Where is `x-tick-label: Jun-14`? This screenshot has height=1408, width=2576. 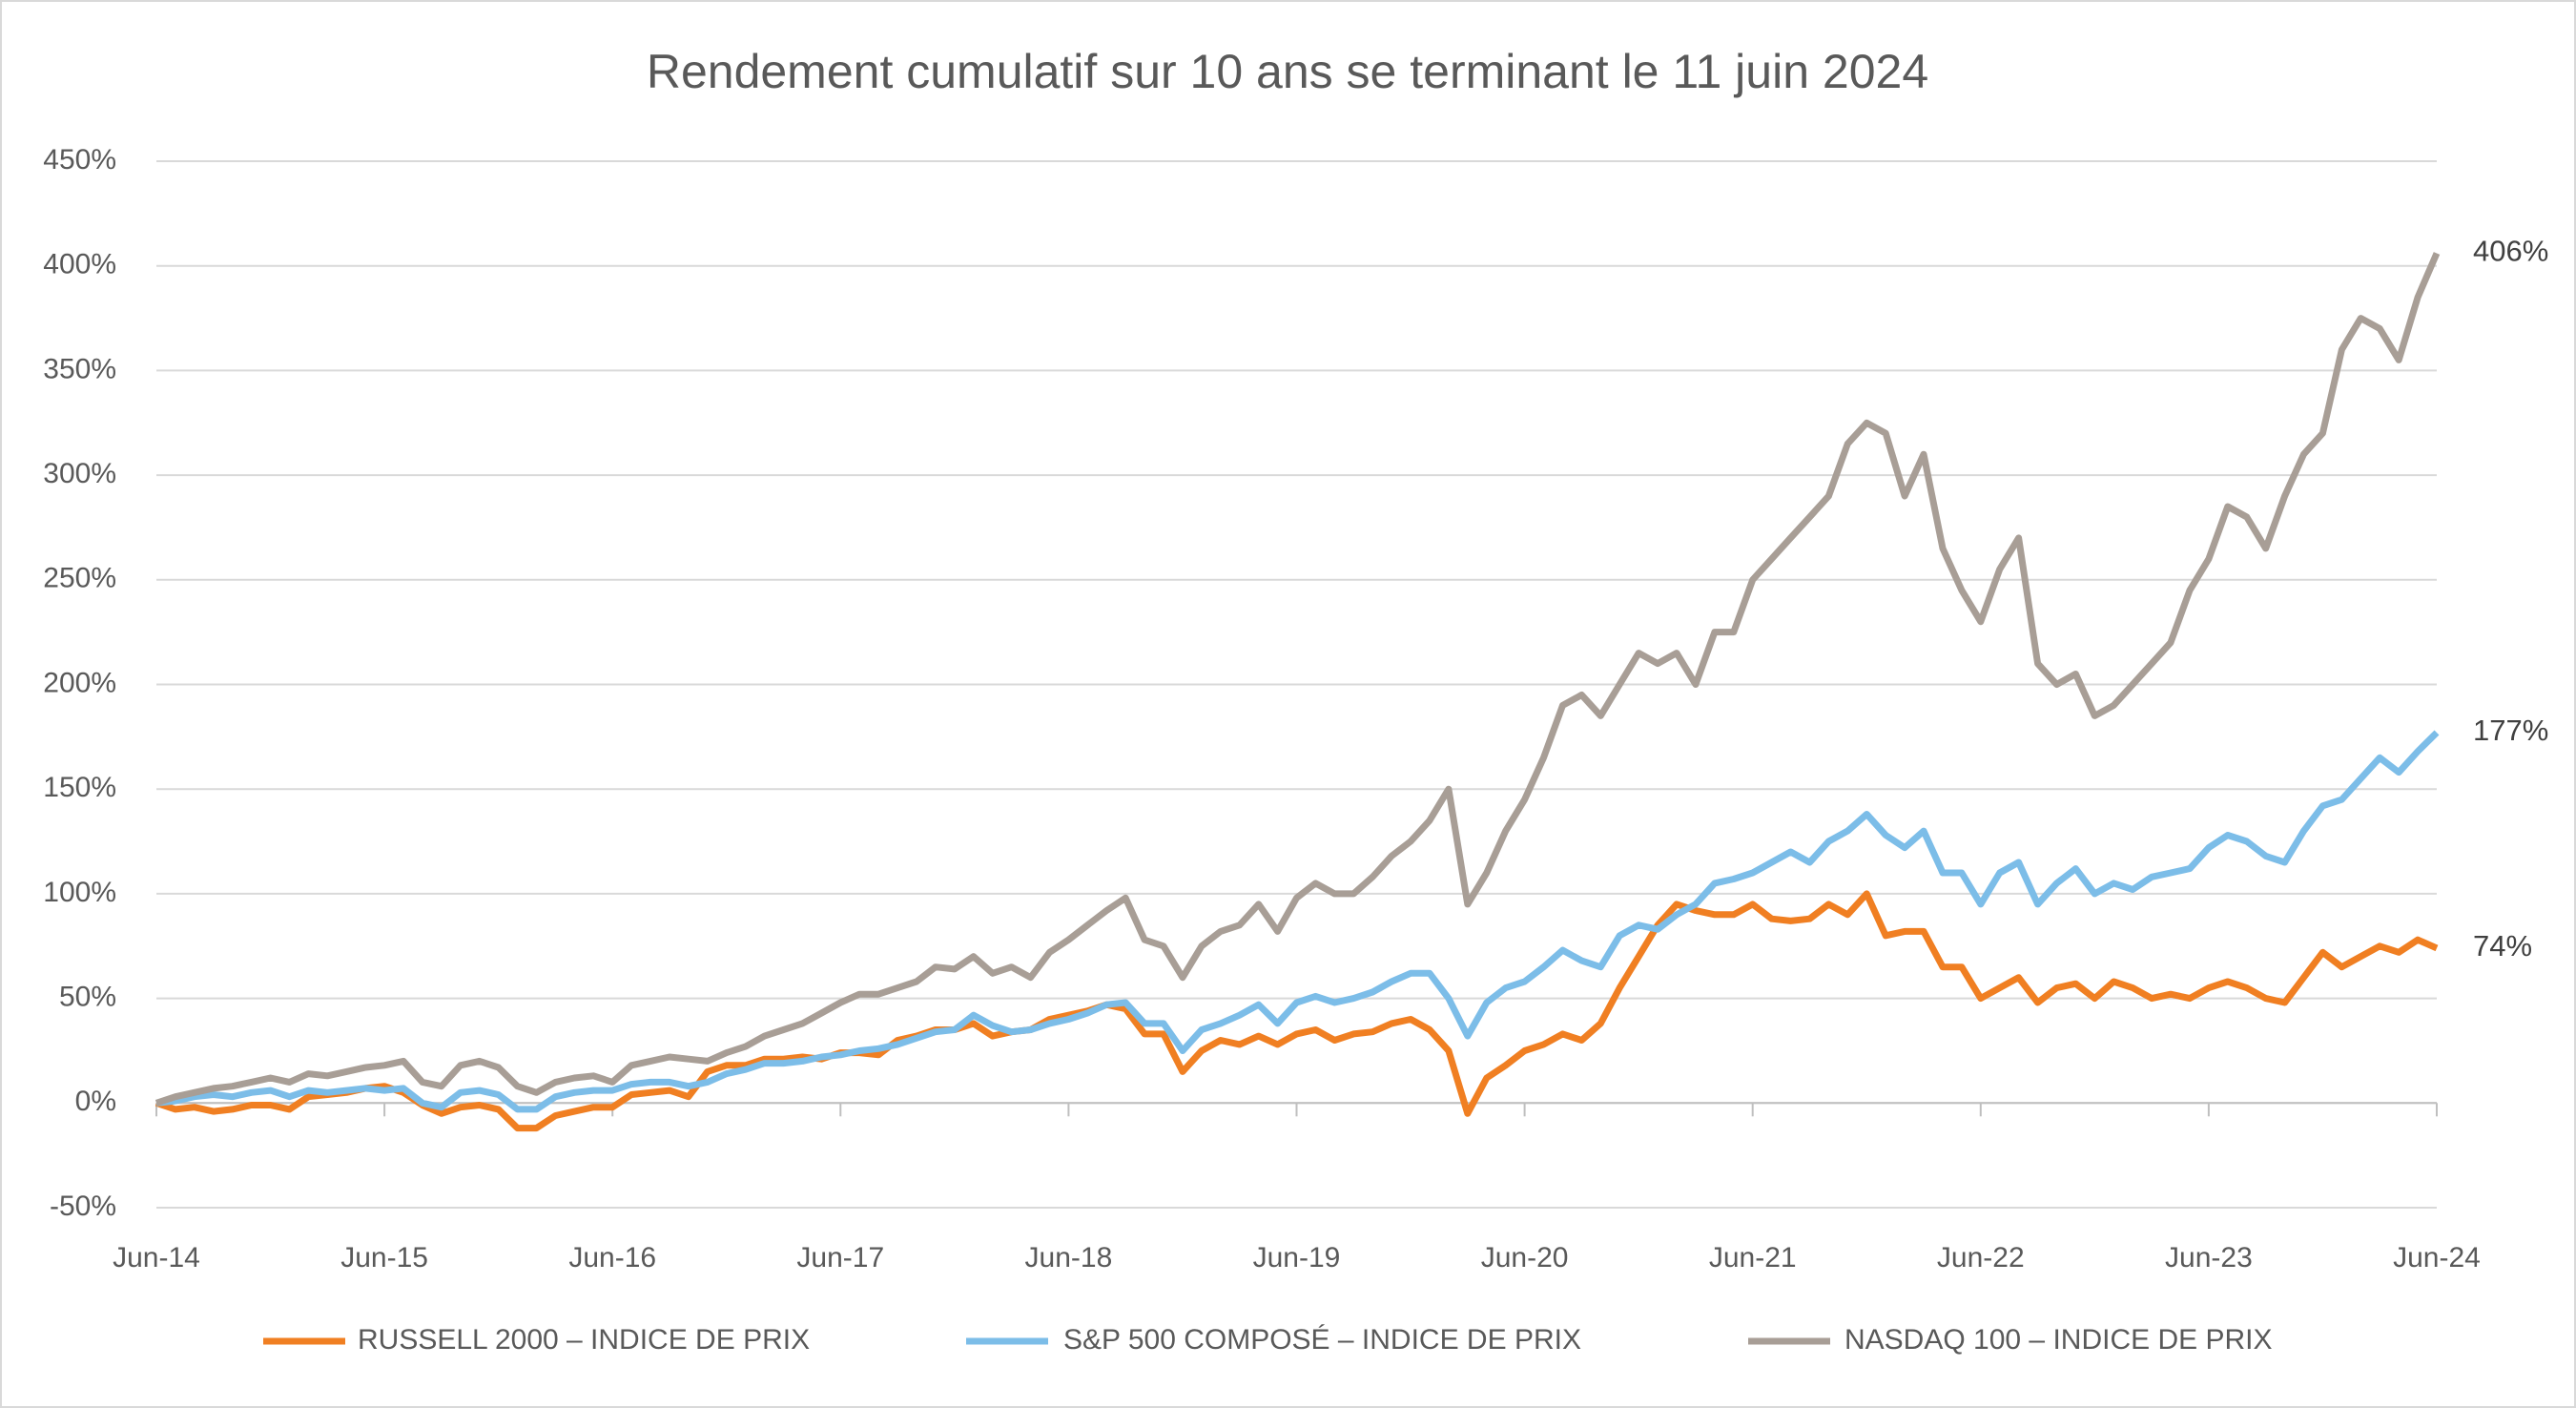 x-tick-label: Jun-14 is located at coordinates (156, 1257).